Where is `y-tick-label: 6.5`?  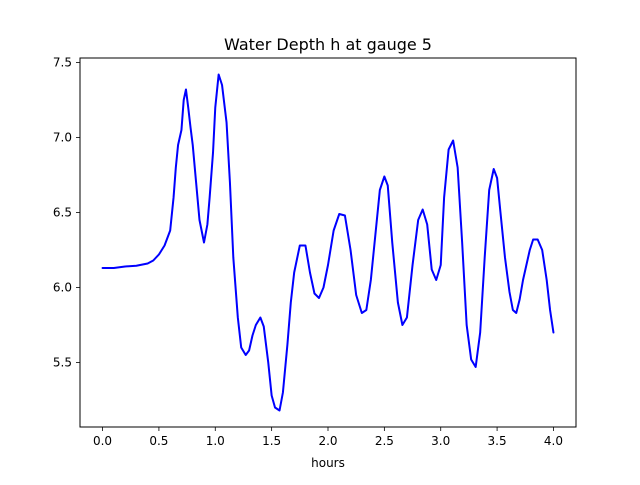 y-tick-label: 6.5 is located at coordinates (62, 213).